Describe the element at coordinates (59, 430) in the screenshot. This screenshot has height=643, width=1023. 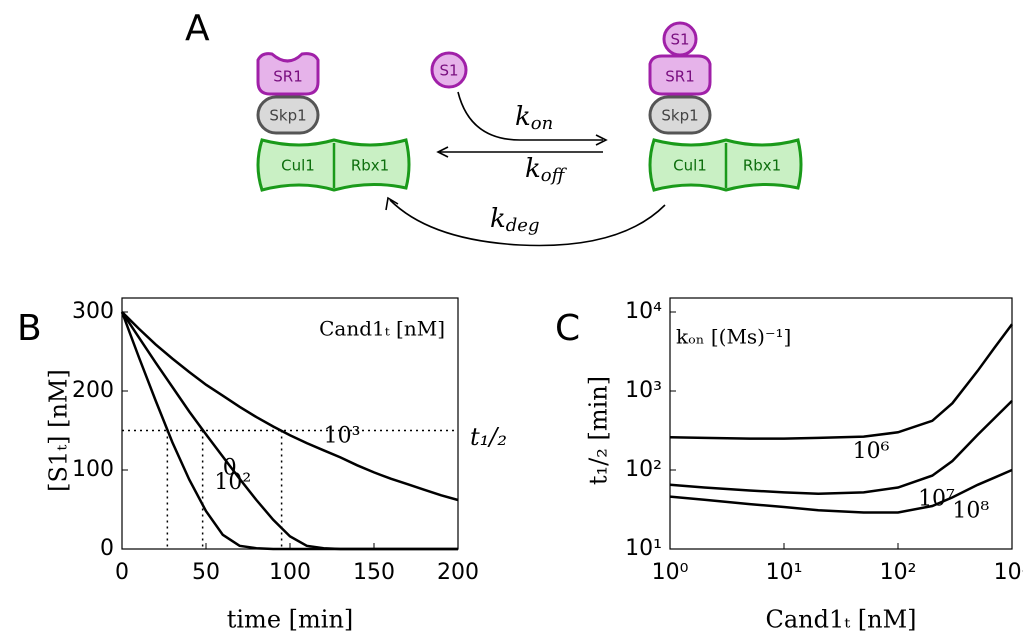
I see `y-axis-label: [S1ₜ] [nM]` at that location.